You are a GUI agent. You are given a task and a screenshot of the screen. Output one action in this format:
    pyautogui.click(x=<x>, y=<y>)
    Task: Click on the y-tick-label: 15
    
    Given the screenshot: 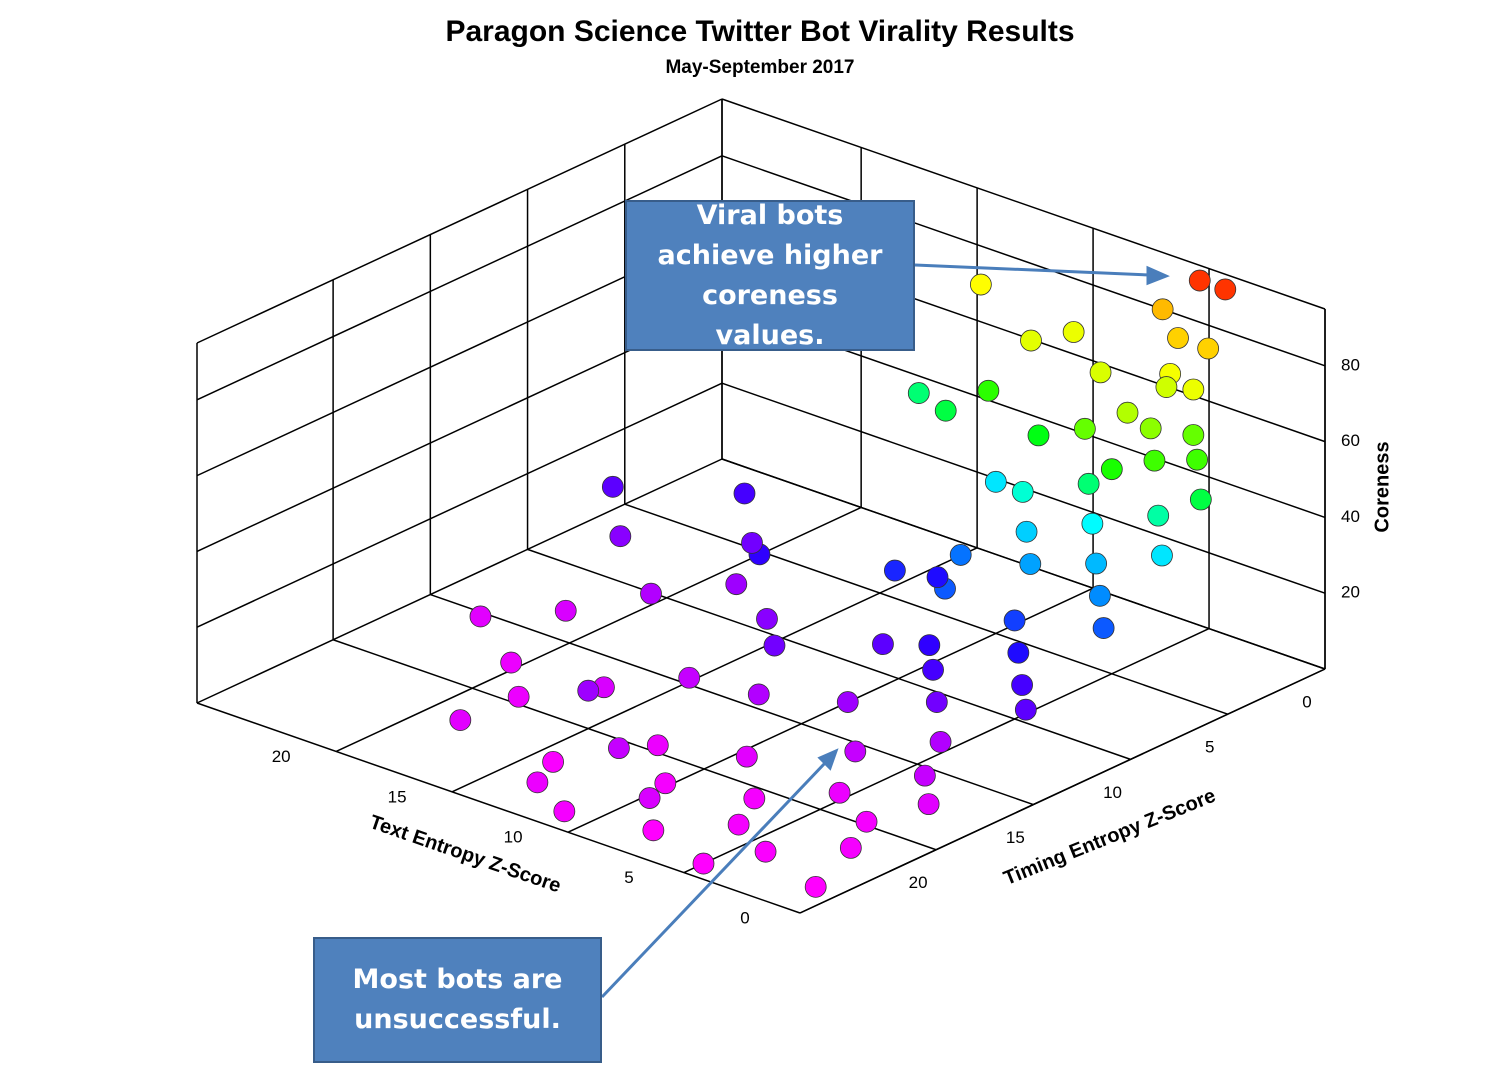 What is the action you would take?
    pyautogui.click(x=1015, y=837)
    